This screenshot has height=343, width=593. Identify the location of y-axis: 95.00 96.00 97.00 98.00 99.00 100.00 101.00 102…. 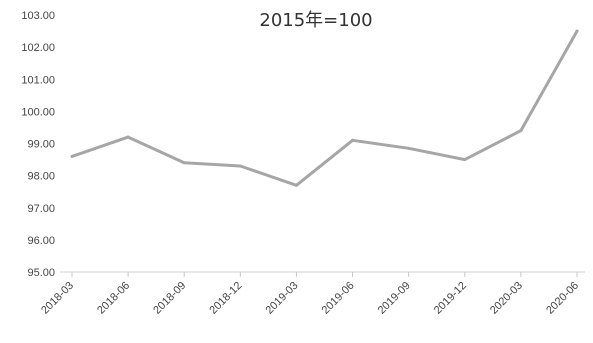
(38, 144).